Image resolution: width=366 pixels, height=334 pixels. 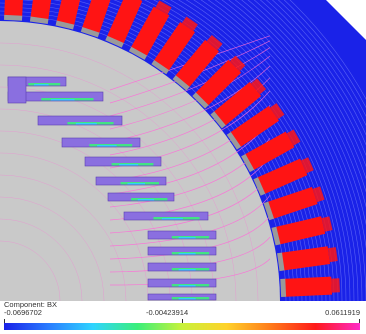 What do you see at coordinates (17, 90) in the screenshot?
I see `rotor-tab` at bounding box center [17, 90].